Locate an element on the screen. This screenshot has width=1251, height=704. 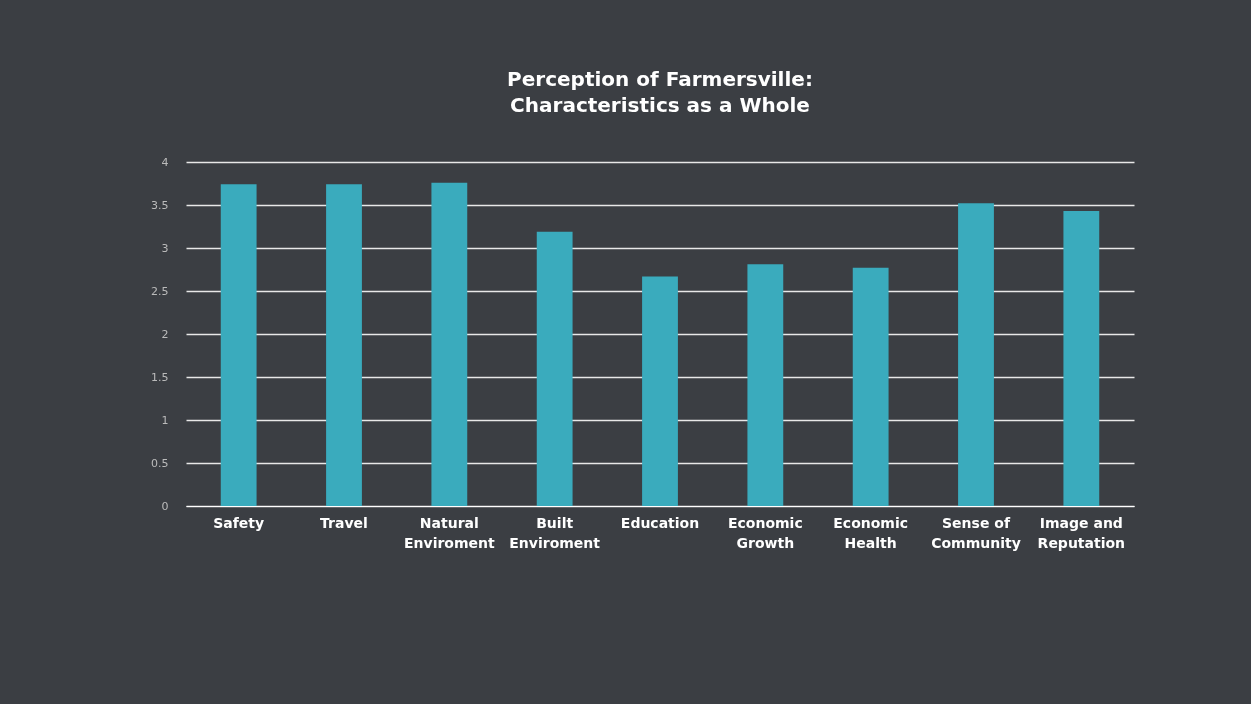
x-tick-label: Sense of Community is located at coordinates (976, 532).